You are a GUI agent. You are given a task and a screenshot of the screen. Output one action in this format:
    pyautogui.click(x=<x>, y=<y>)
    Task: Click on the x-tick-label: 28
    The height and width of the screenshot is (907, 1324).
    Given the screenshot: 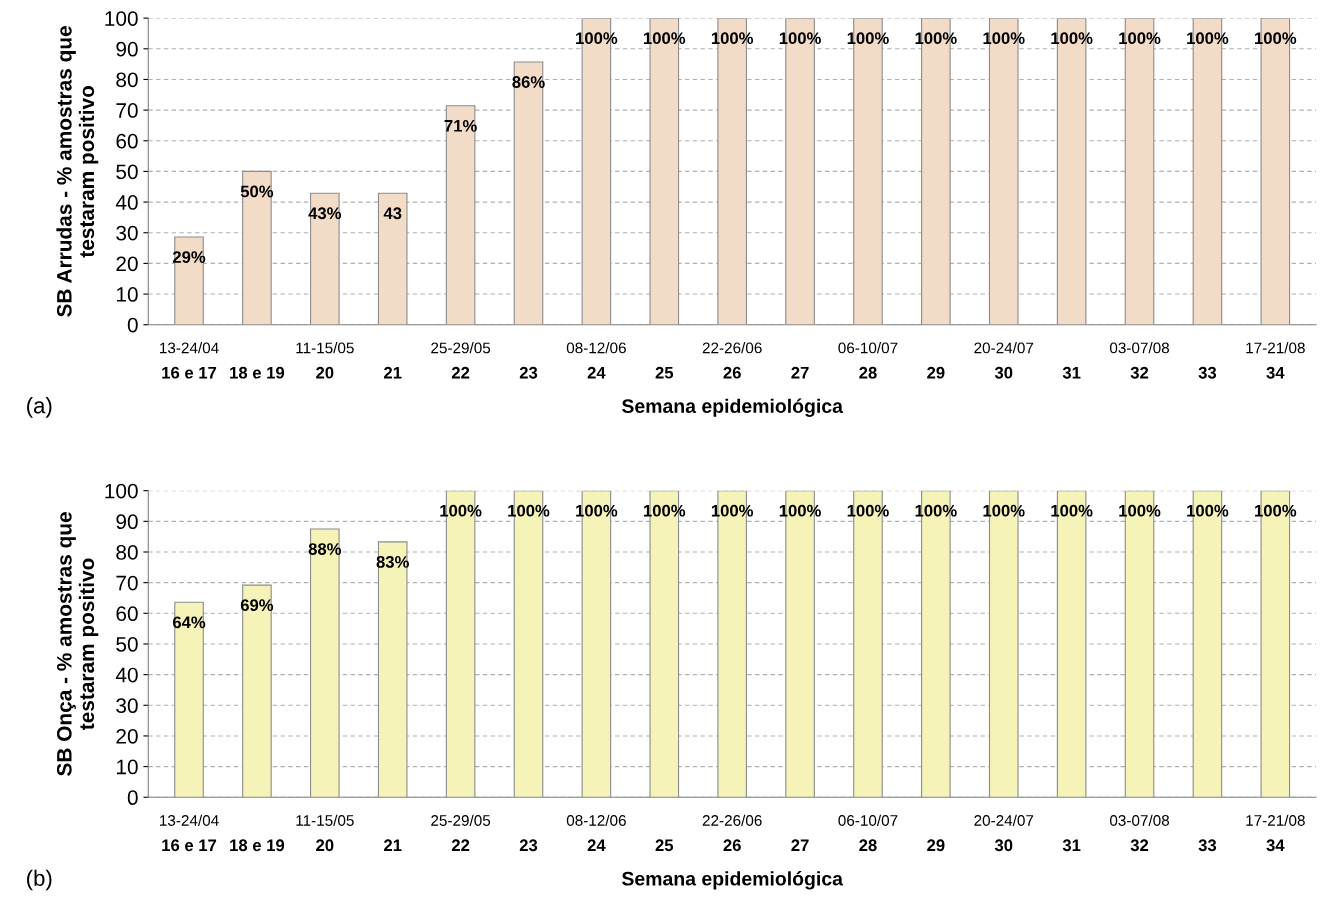 What is the action you would take?
    pyautogui.click(x=868, y=845)
    